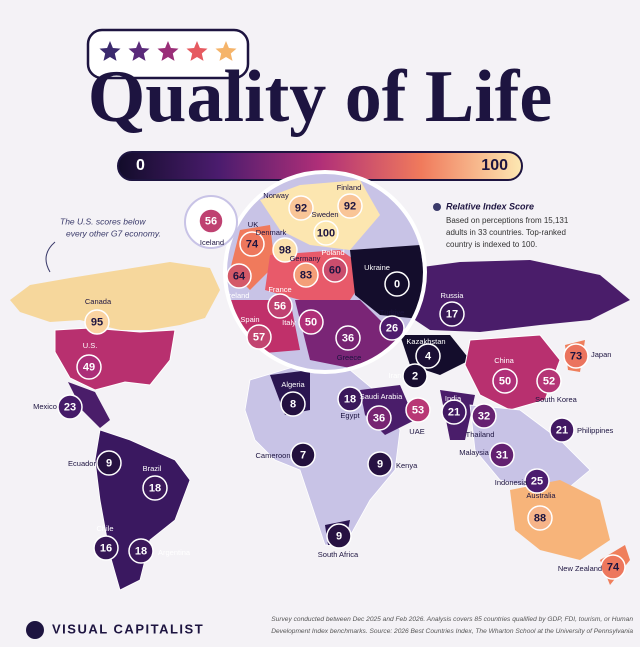 This screenshot has width=640, height=647. Describe the element at coordinates (152, 468) in the screenshot. I see `country-label: Brazil` at that location.